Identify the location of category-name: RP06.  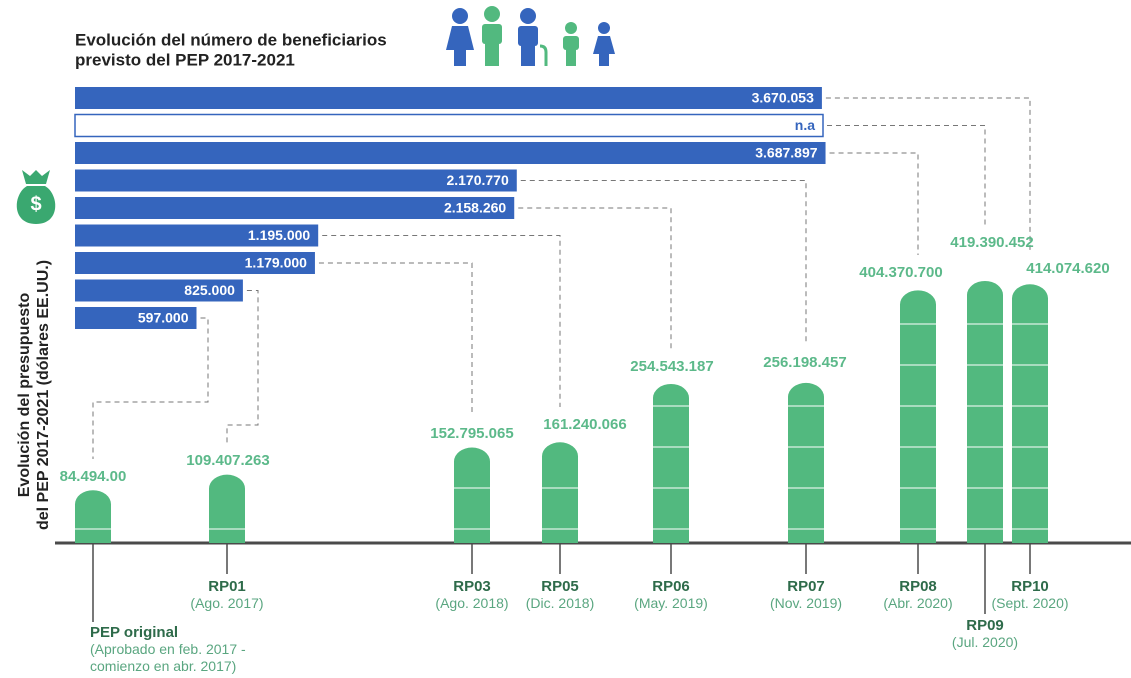
(671, 586).